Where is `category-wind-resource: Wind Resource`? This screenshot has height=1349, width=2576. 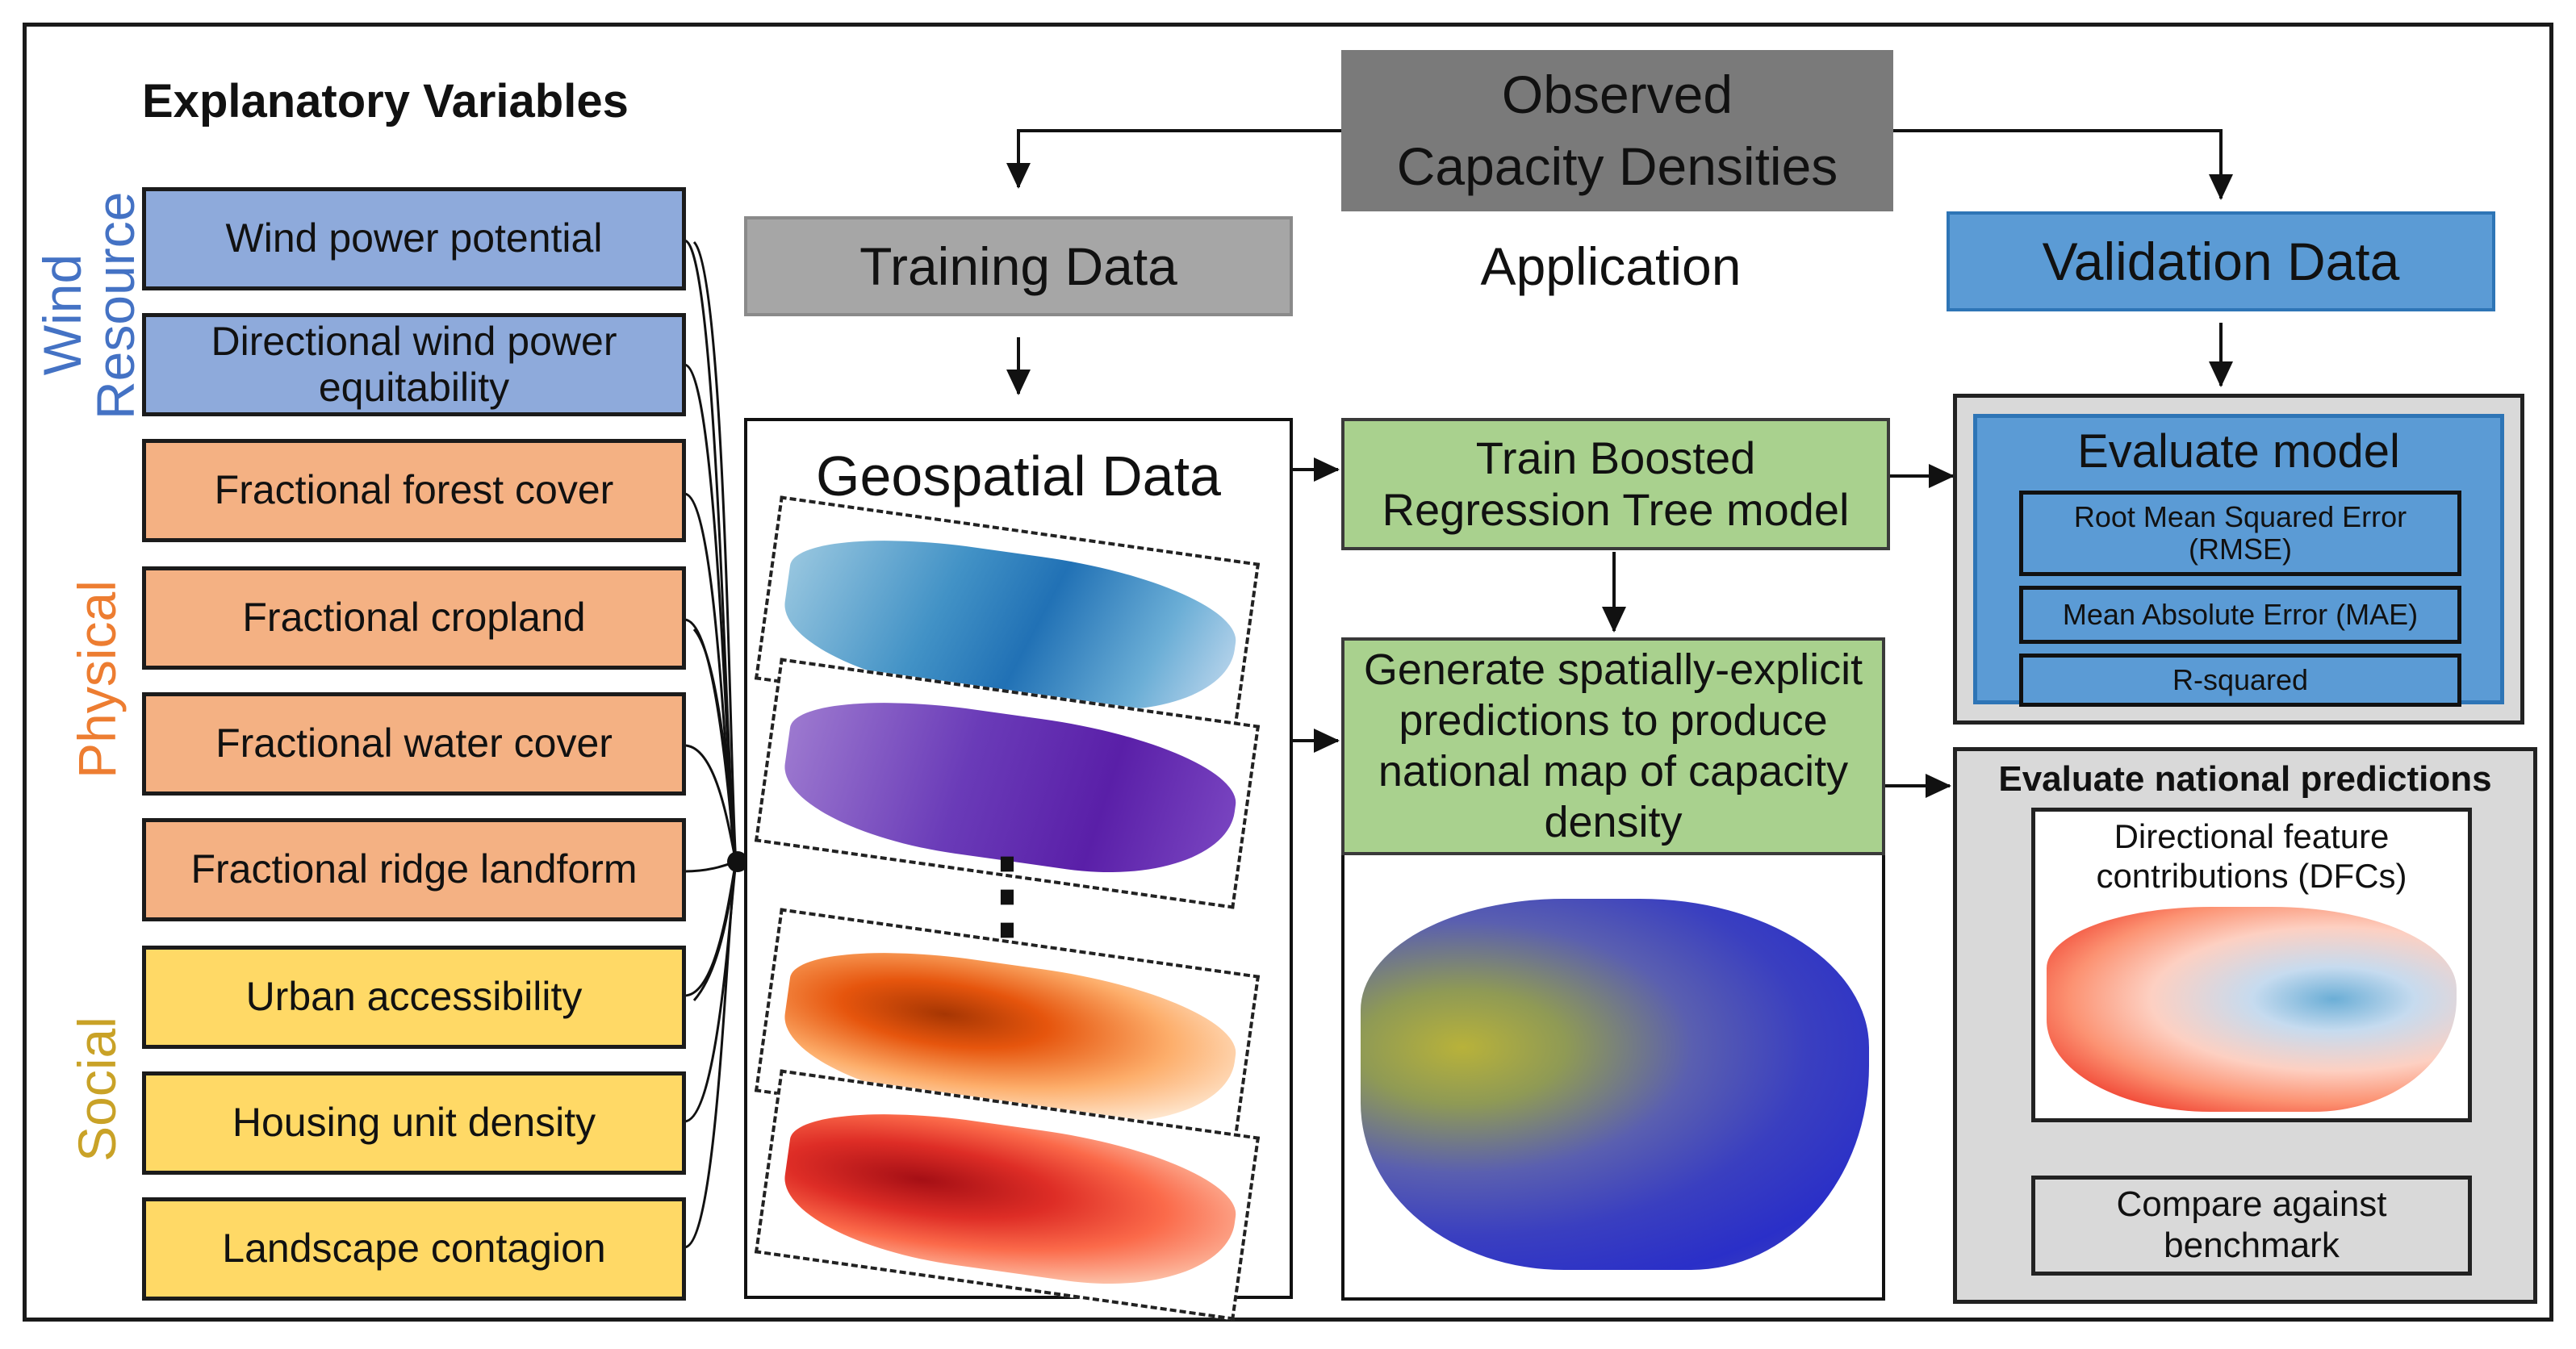 category-wind-resource: Wind Resource is located at coordinates (88, 305).